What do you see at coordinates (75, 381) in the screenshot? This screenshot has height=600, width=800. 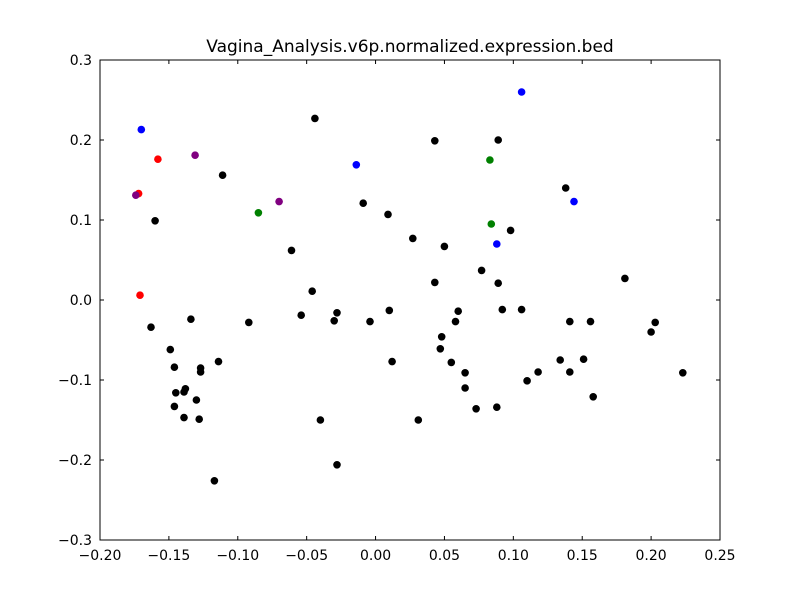 I see `y-tick-label: −0.1` at bounding box center [75, 381].